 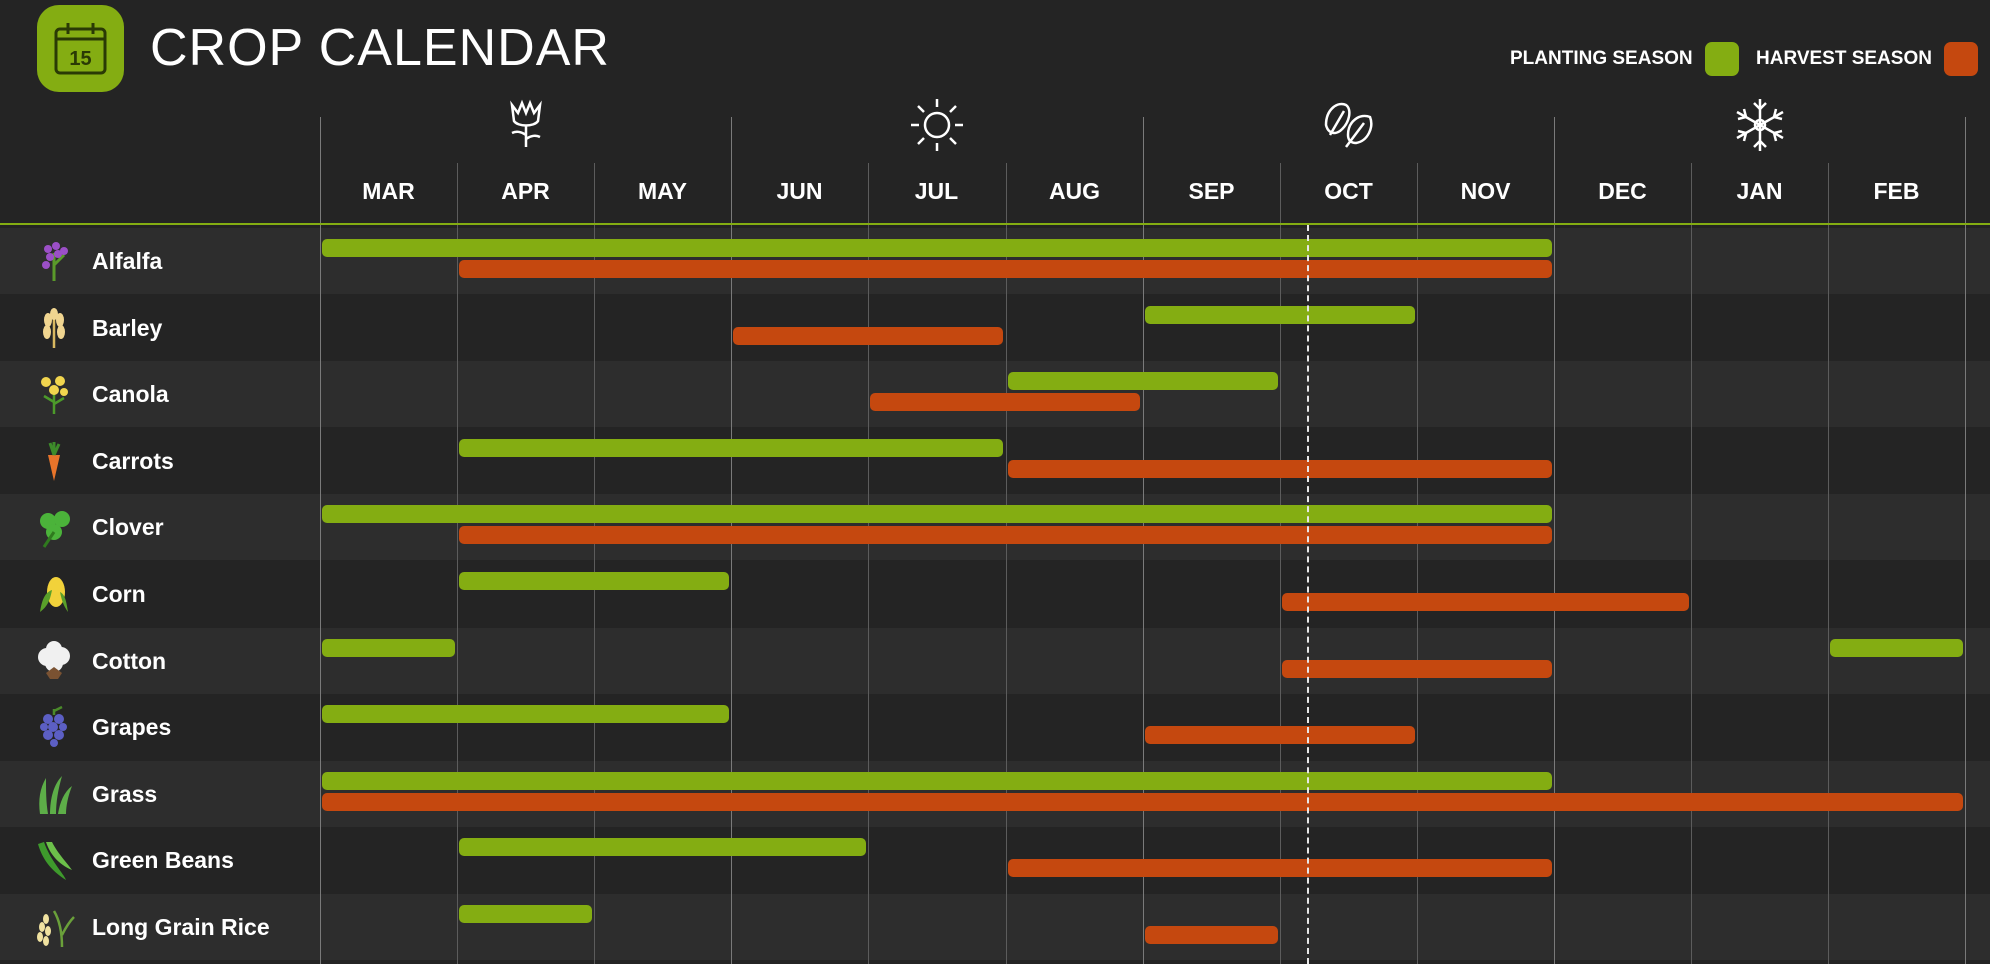 I want to click on legend-harvest: HARVEST SEASON, so click(x=1867, y=59).